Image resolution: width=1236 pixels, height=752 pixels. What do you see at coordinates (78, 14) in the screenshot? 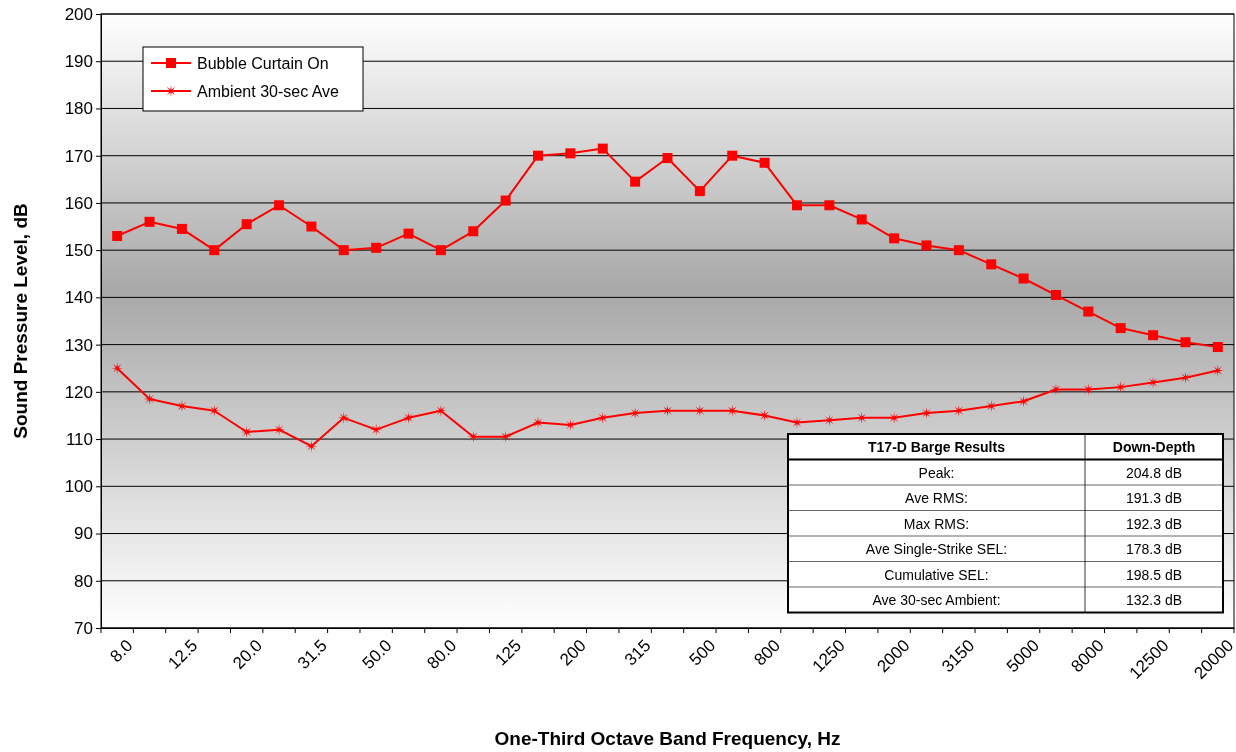
I see `y-tick-label: 200` at bounding box center [78, 14].